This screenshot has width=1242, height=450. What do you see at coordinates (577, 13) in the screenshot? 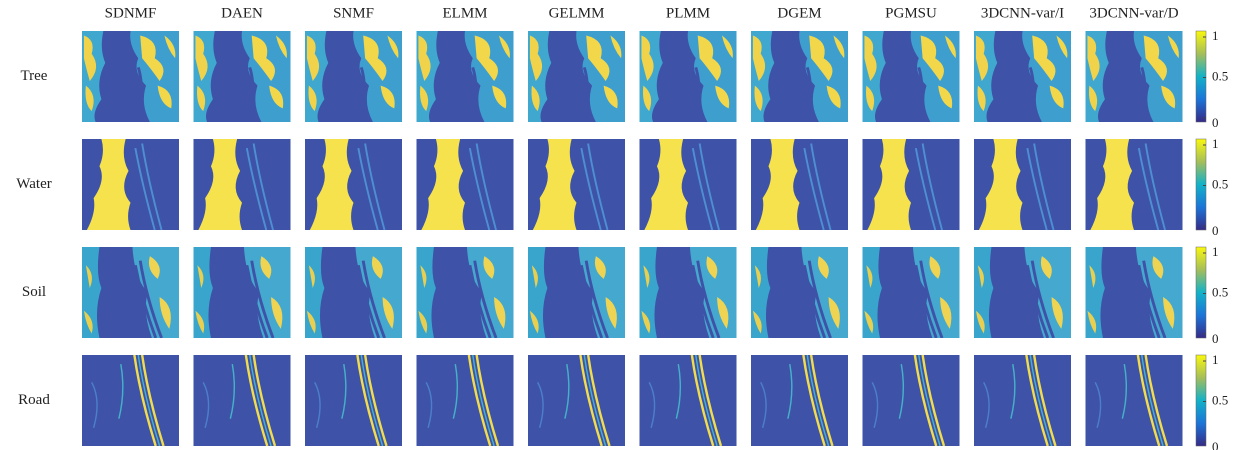
I see `column-title: GELMM` at bounding box center [577, 13].